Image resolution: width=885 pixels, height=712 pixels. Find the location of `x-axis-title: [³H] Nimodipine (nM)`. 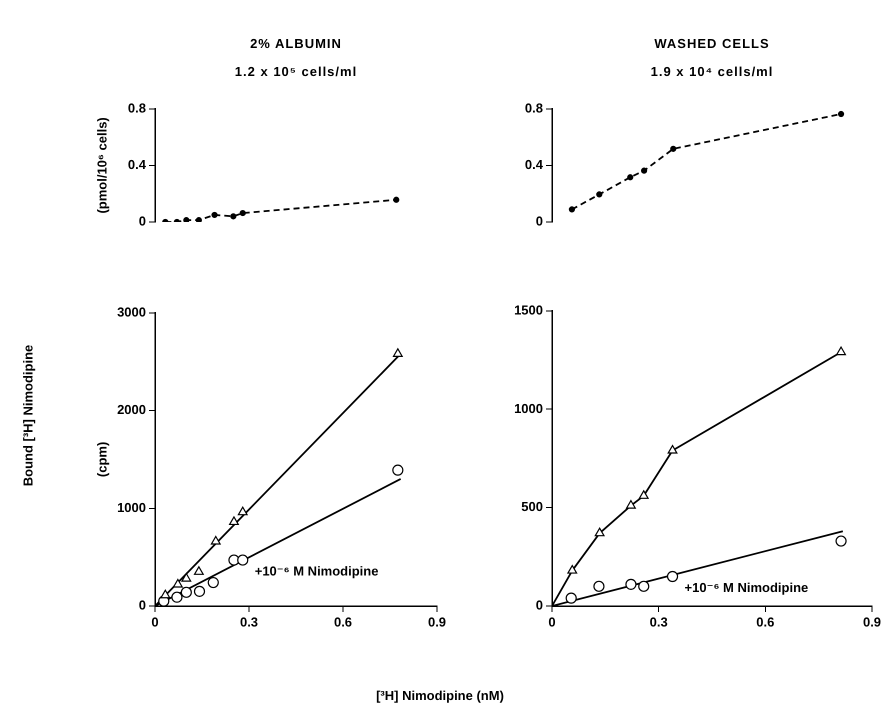

x-axis-title: [³H] Nimodipine (nM) is located at coordinates (440, 695).